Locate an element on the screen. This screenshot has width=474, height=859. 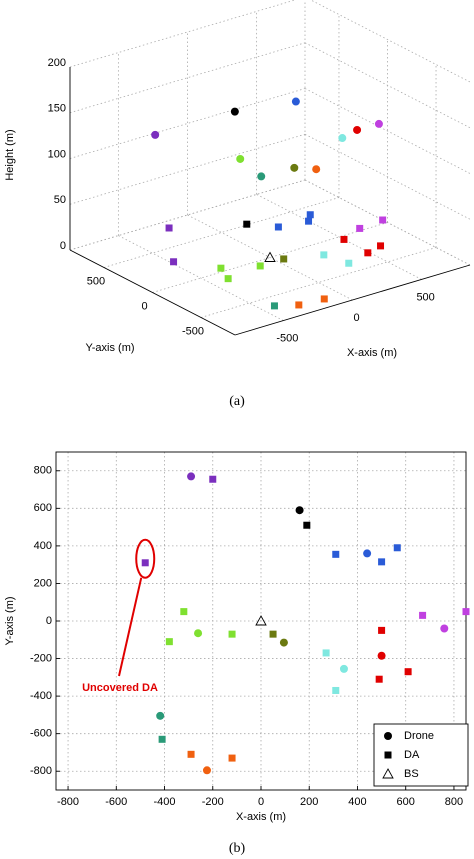
x-tick-label: 500 is located at coordinates (425, 297).